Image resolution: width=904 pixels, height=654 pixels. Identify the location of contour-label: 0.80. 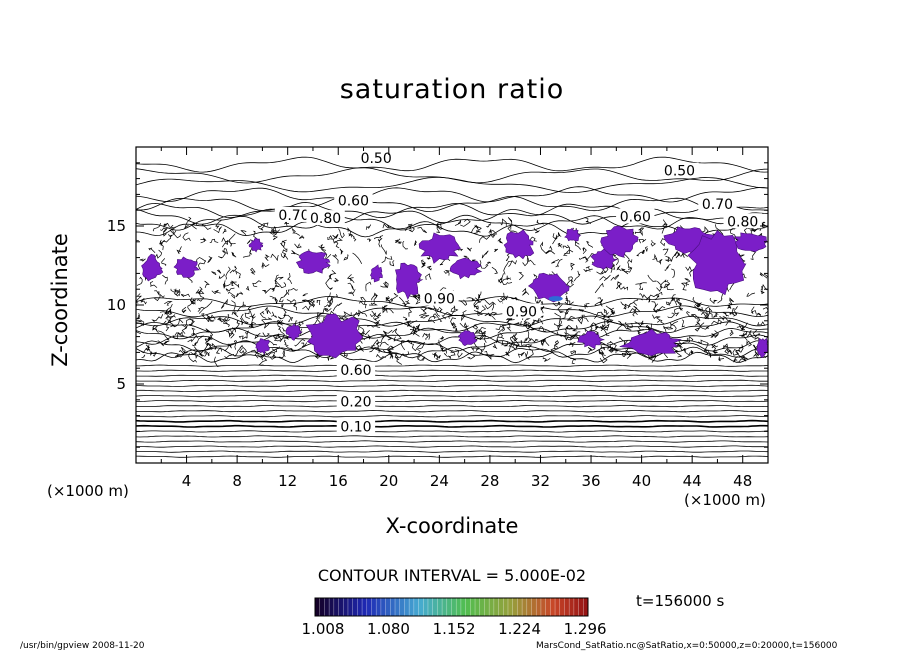
(325, 219).